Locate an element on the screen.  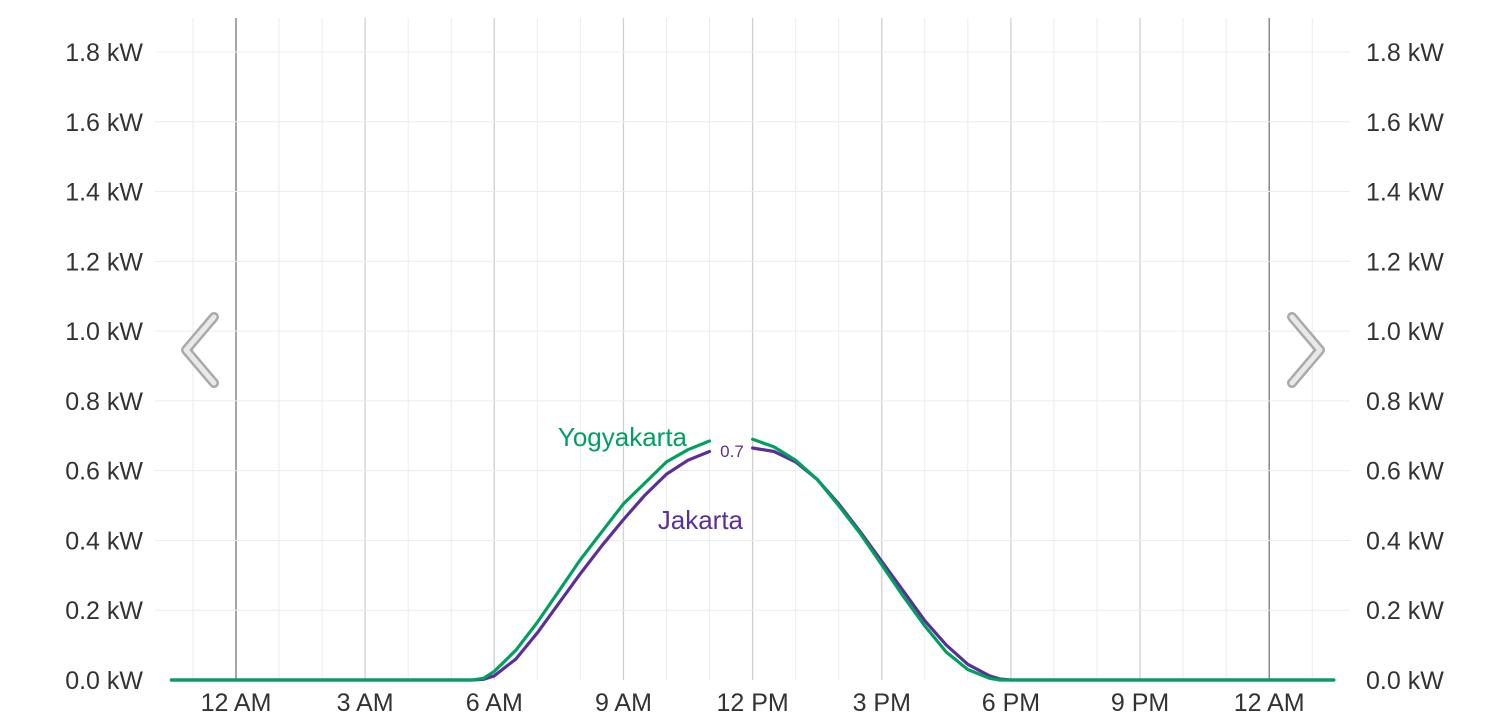
x-tick-label: 9 AM is located at coordinates (623, 703).